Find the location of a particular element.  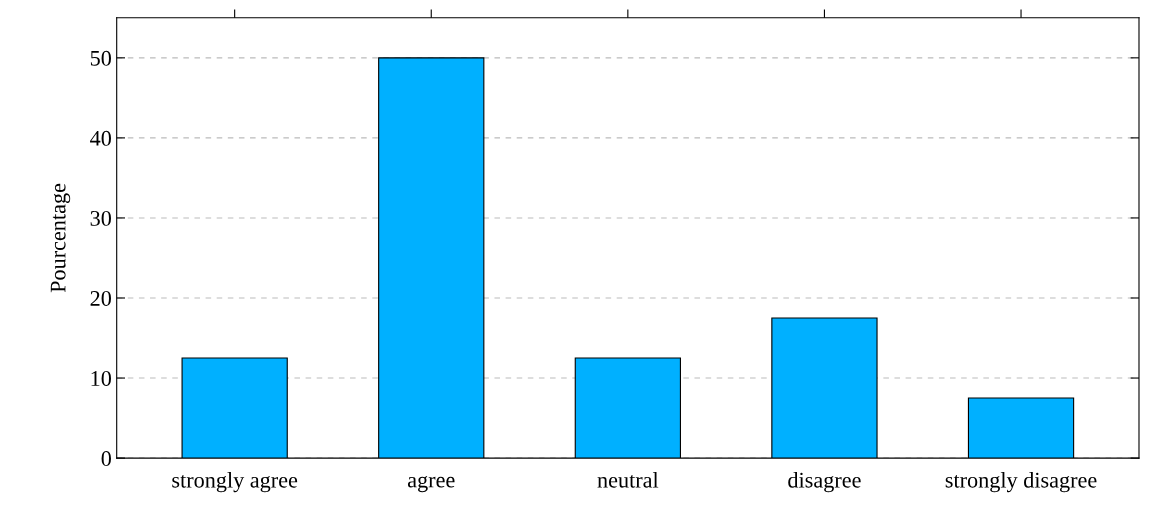

y-tick-label: 10 is located at coordinates (101, 378).